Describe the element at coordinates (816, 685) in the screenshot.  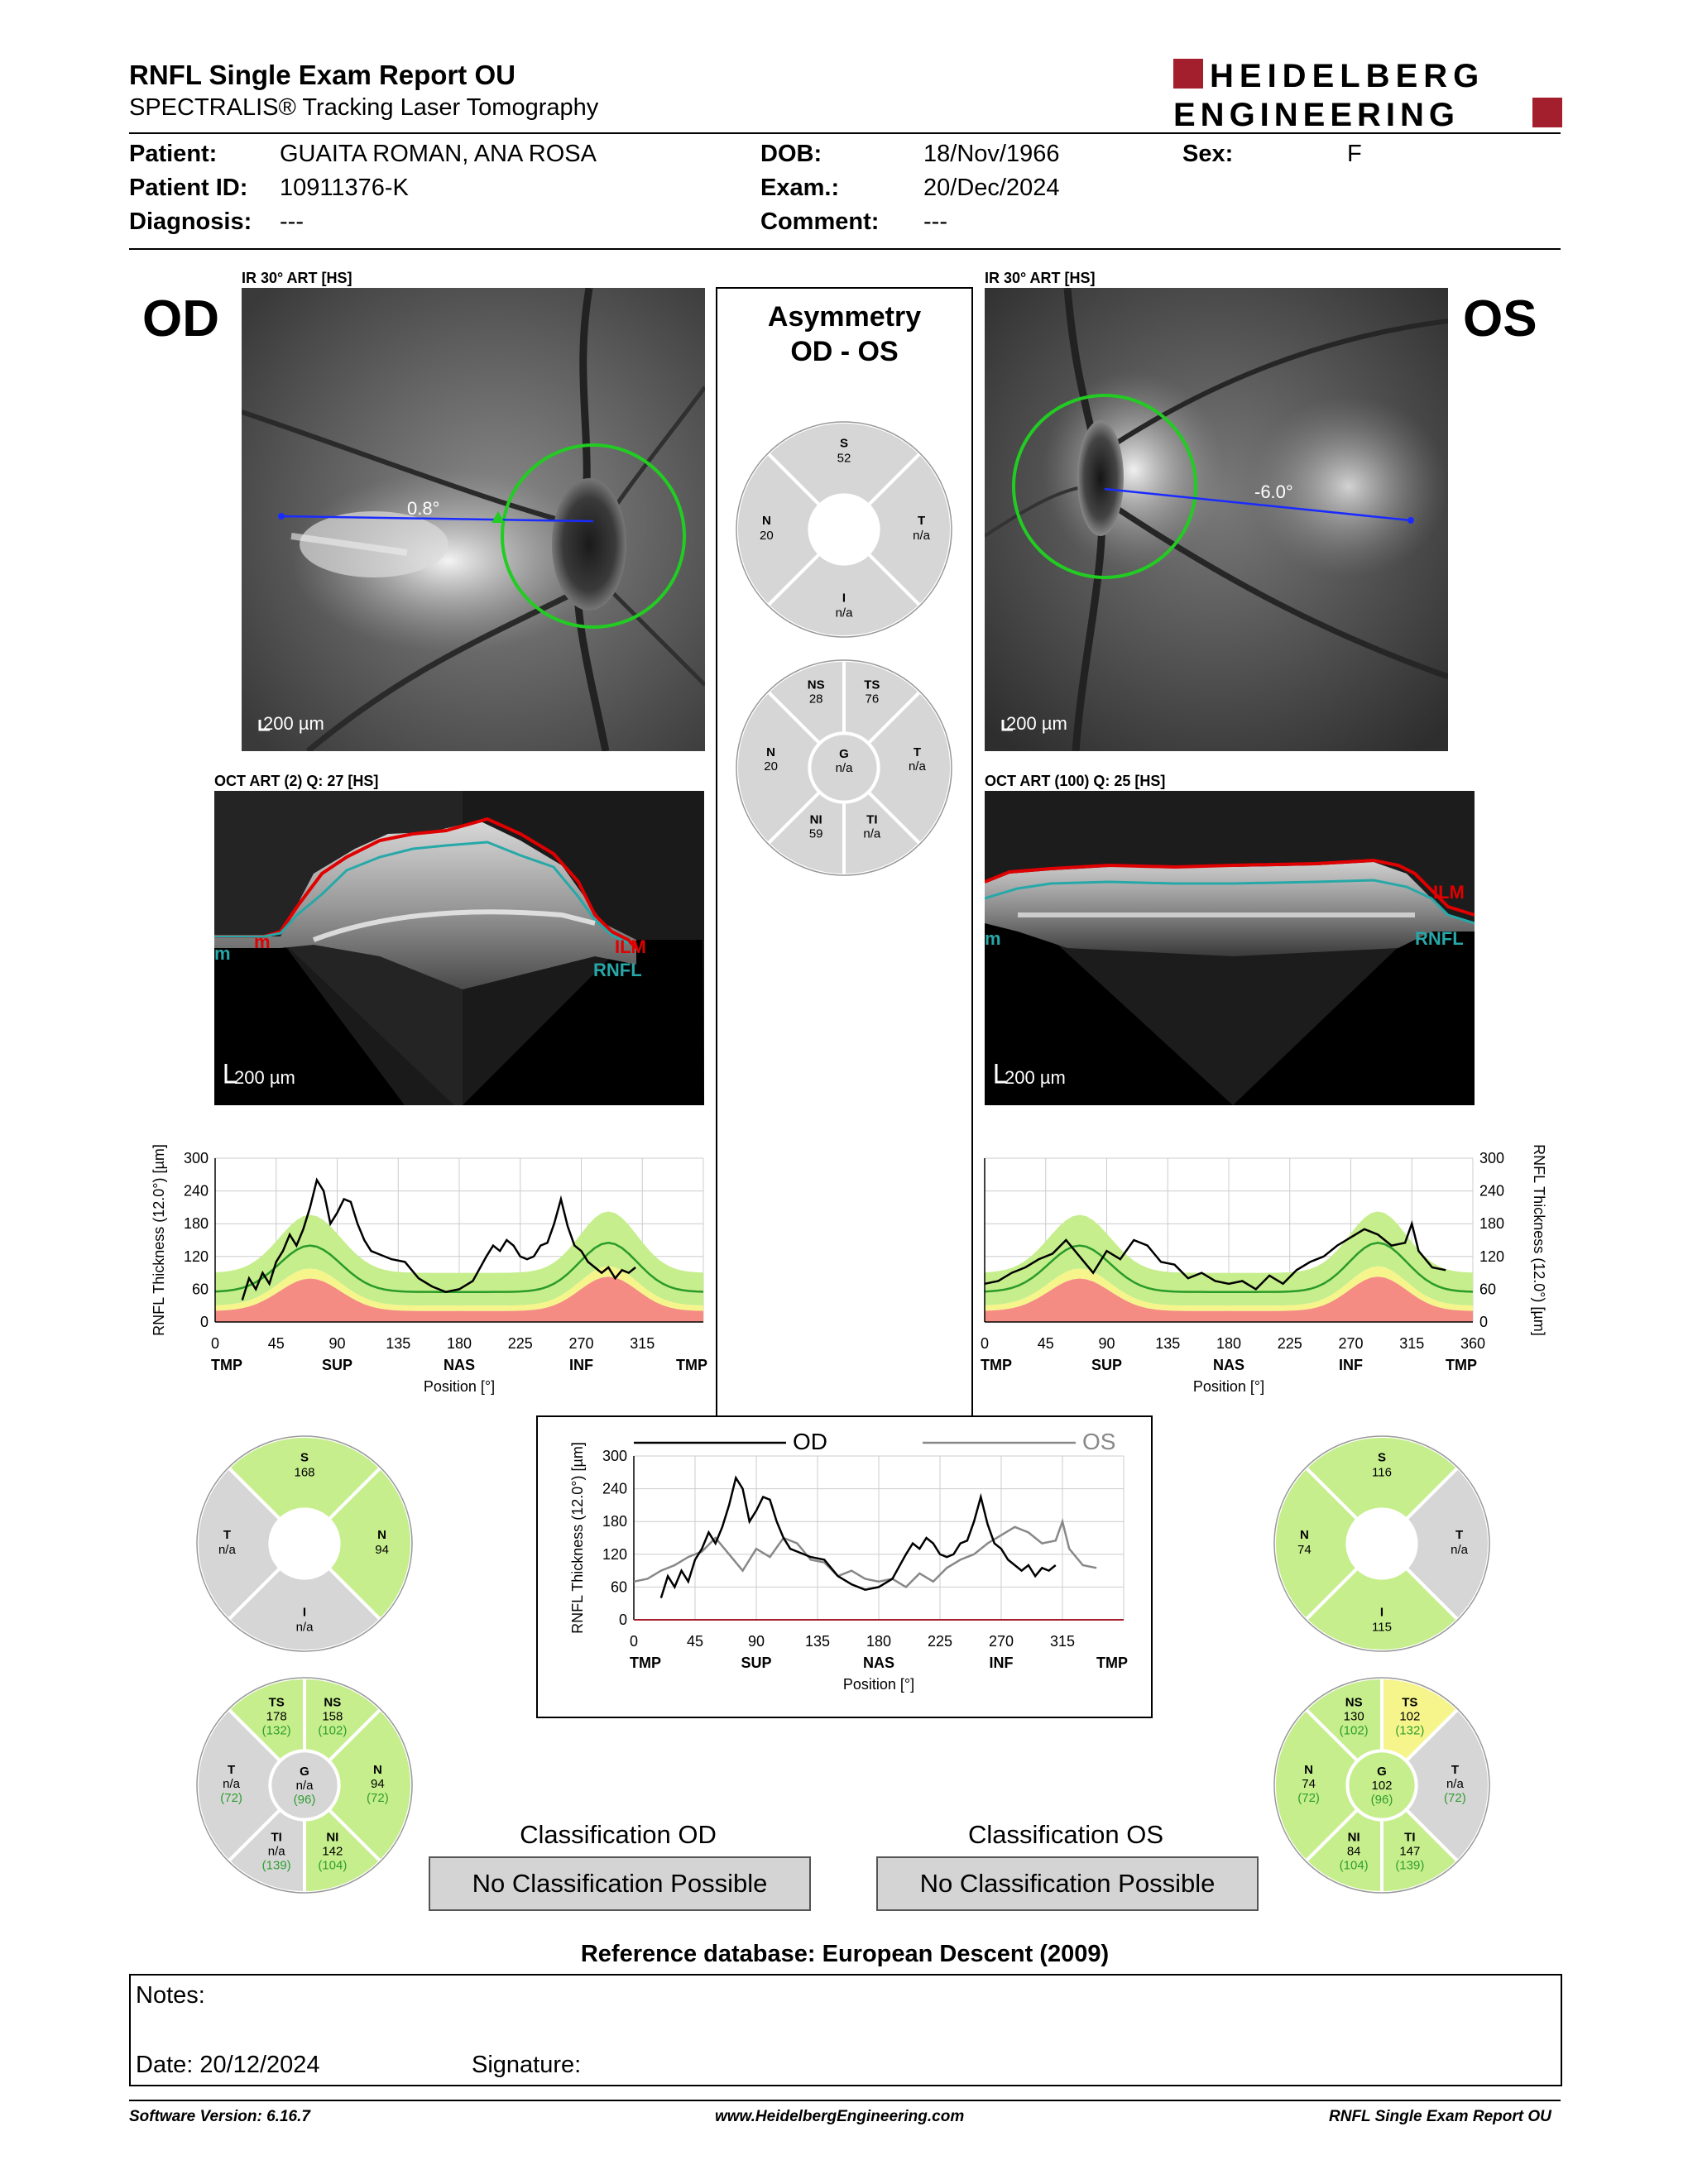
I see `asymmetry-6sector-text-ns-0: NS` at that location.